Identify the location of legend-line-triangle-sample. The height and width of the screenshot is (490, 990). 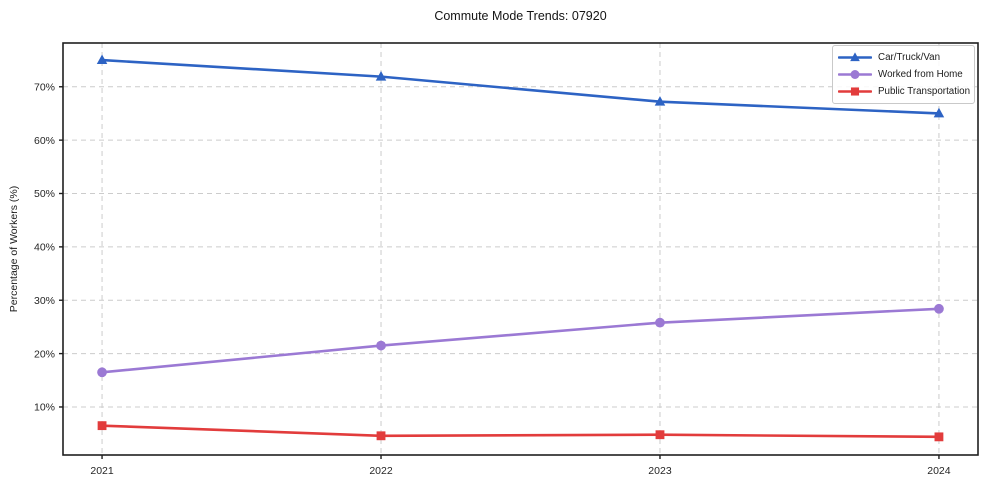
(855, 57).